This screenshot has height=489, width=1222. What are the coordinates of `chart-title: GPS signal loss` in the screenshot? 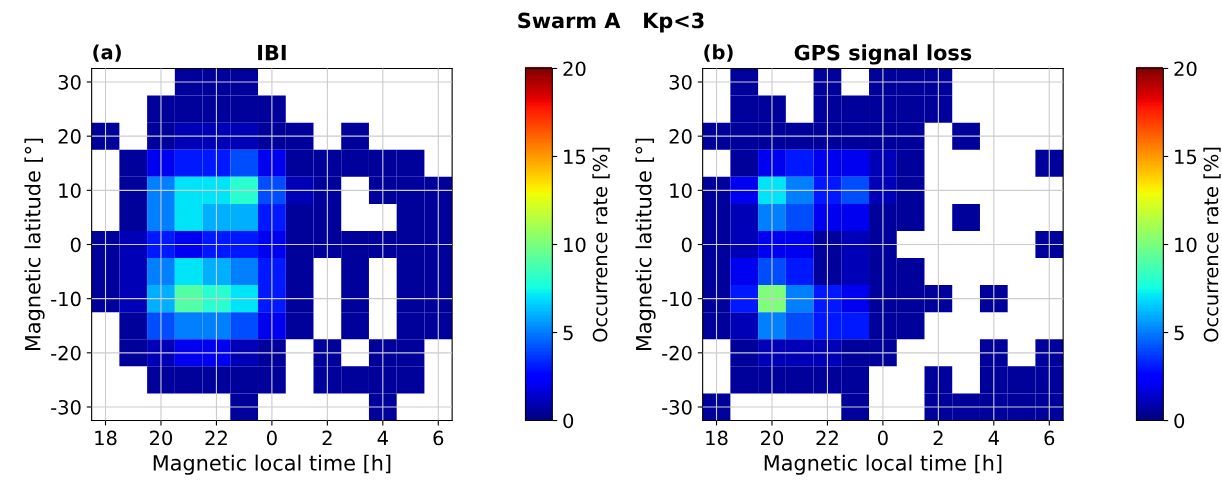 It's located at (883, 54).